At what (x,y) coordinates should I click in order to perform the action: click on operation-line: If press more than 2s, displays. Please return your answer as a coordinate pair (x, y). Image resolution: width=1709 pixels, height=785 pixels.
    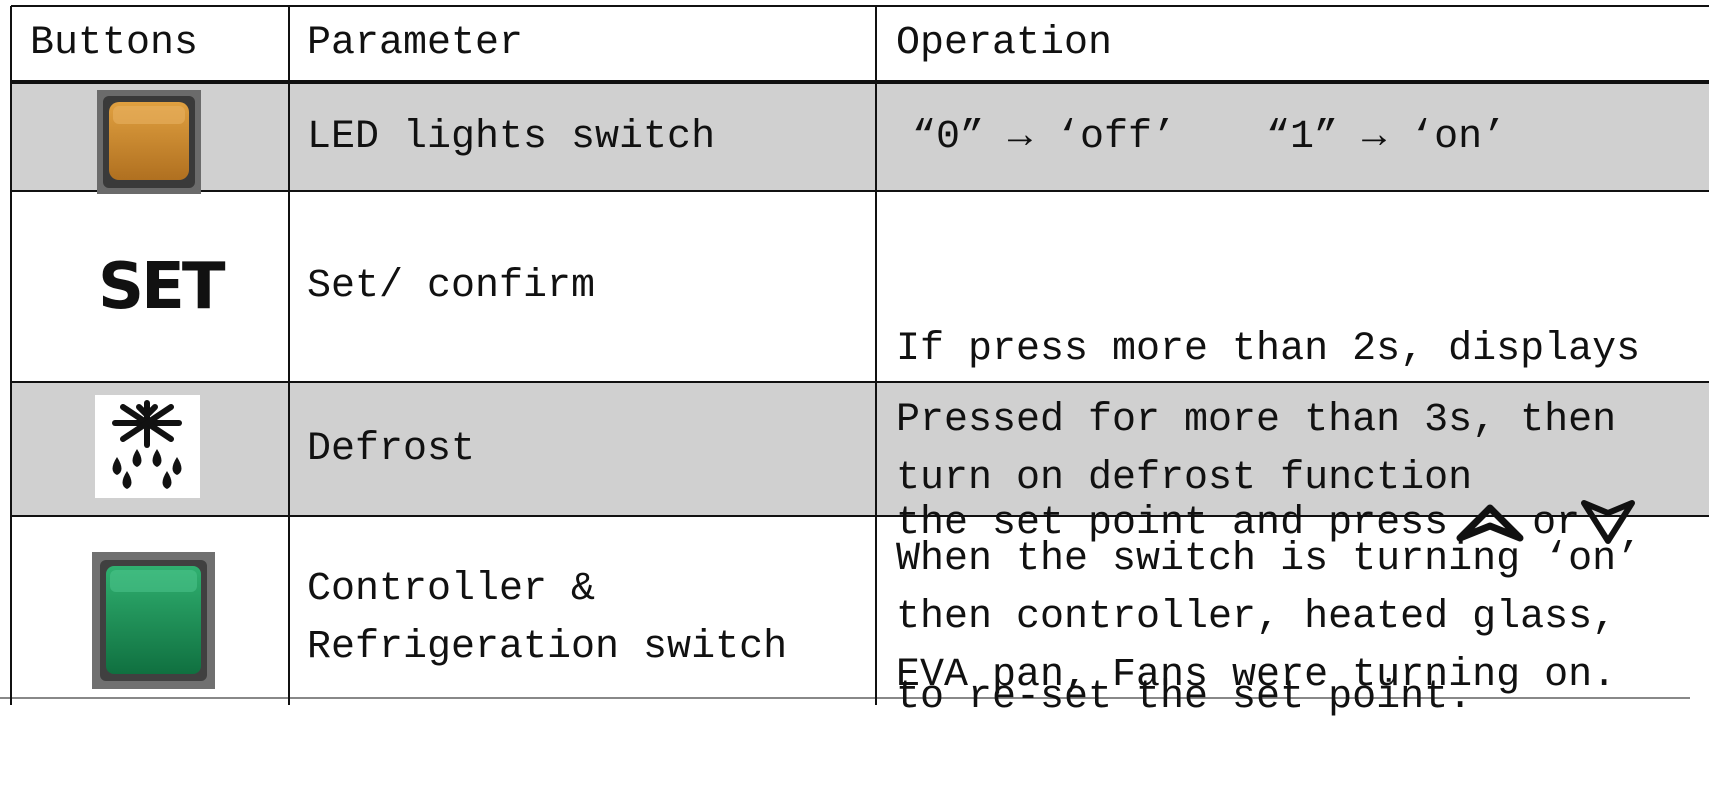
    Looking at the image, I should click on (1268, 349).